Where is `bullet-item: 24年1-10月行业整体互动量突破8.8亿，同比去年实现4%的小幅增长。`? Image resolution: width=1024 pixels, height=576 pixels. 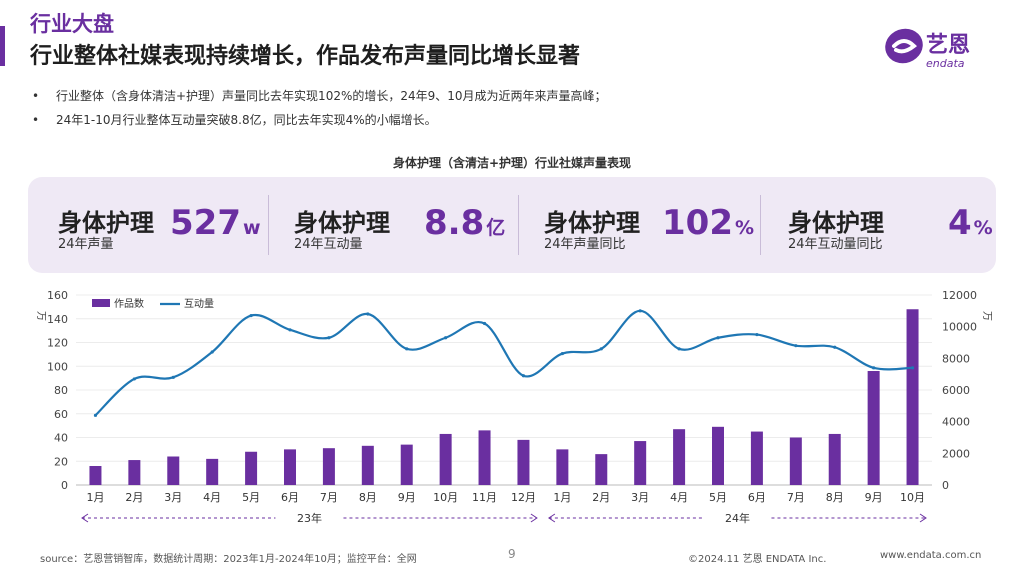 bullet-item: 24年1-10月行业整体互动量突破8.8亿，同比去年实现4%的小幅增长。 is located at coordinates (318, 124).